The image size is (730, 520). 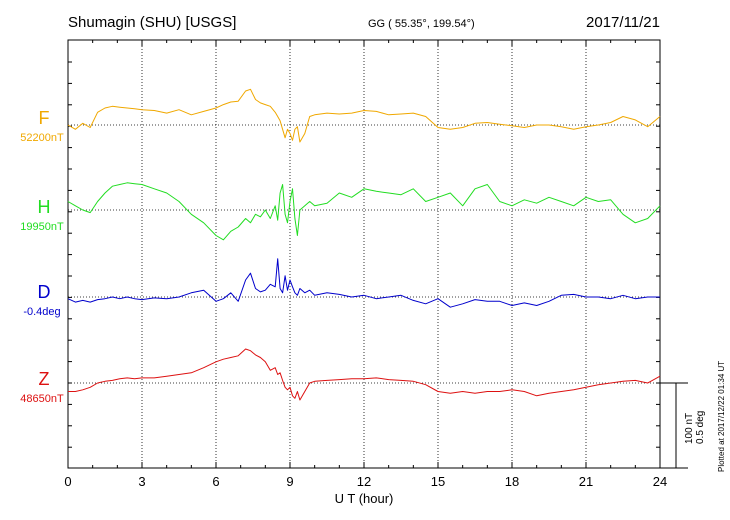 I want to click on plotted-at-label: Plotted at 2017/12/22 01:34 UT, so click(x=721, y=416).